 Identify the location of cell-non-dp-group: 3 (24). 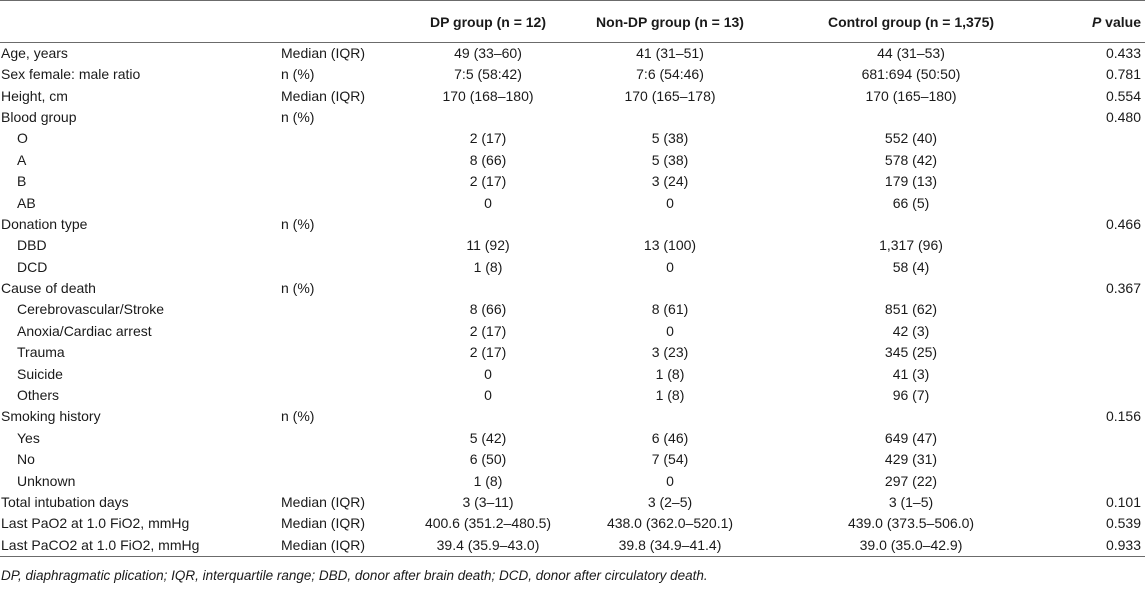
(670, 181).